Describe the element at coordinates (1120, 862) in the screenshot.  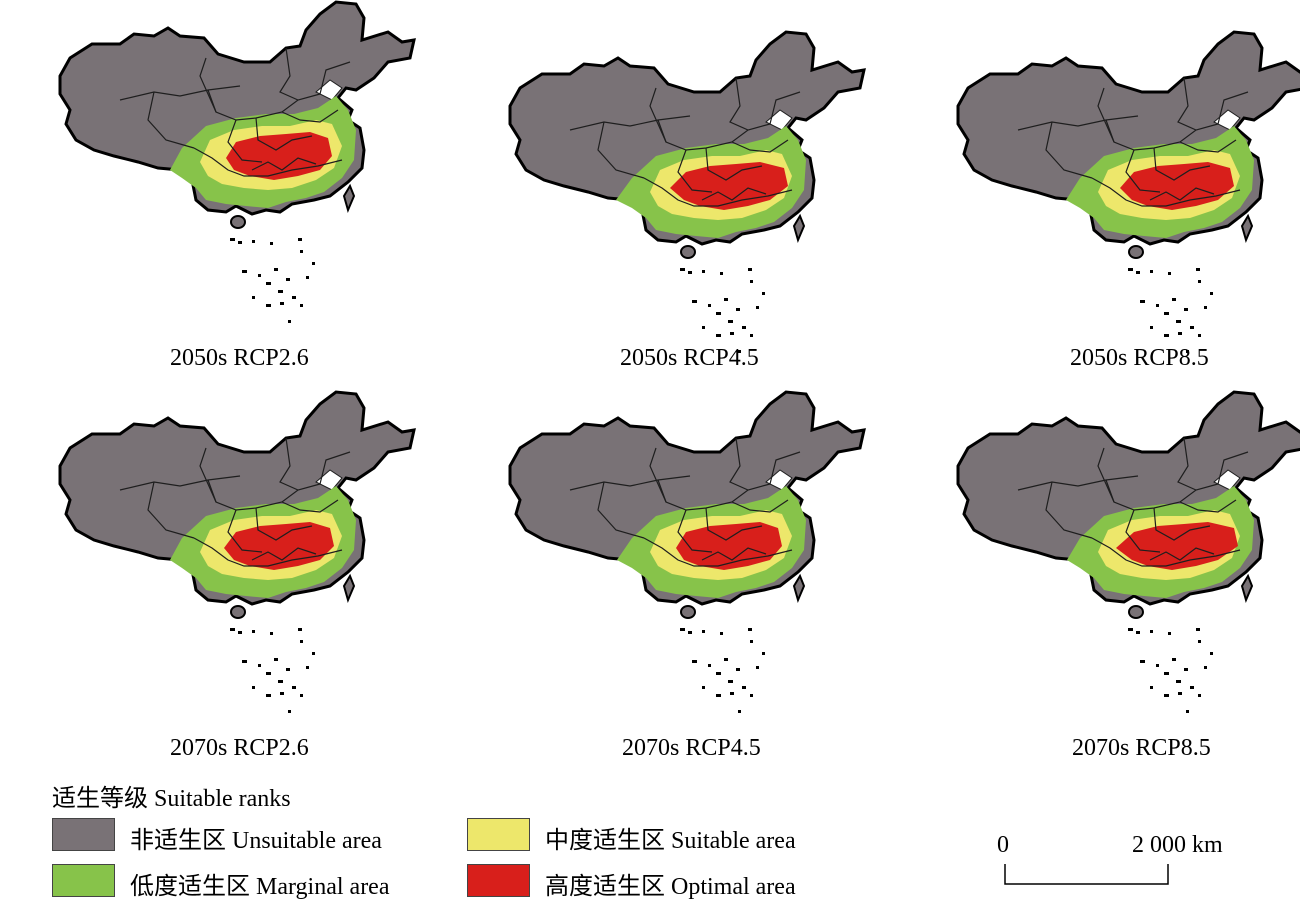
I see `scale-bar: 0 2 000 km` at that location.